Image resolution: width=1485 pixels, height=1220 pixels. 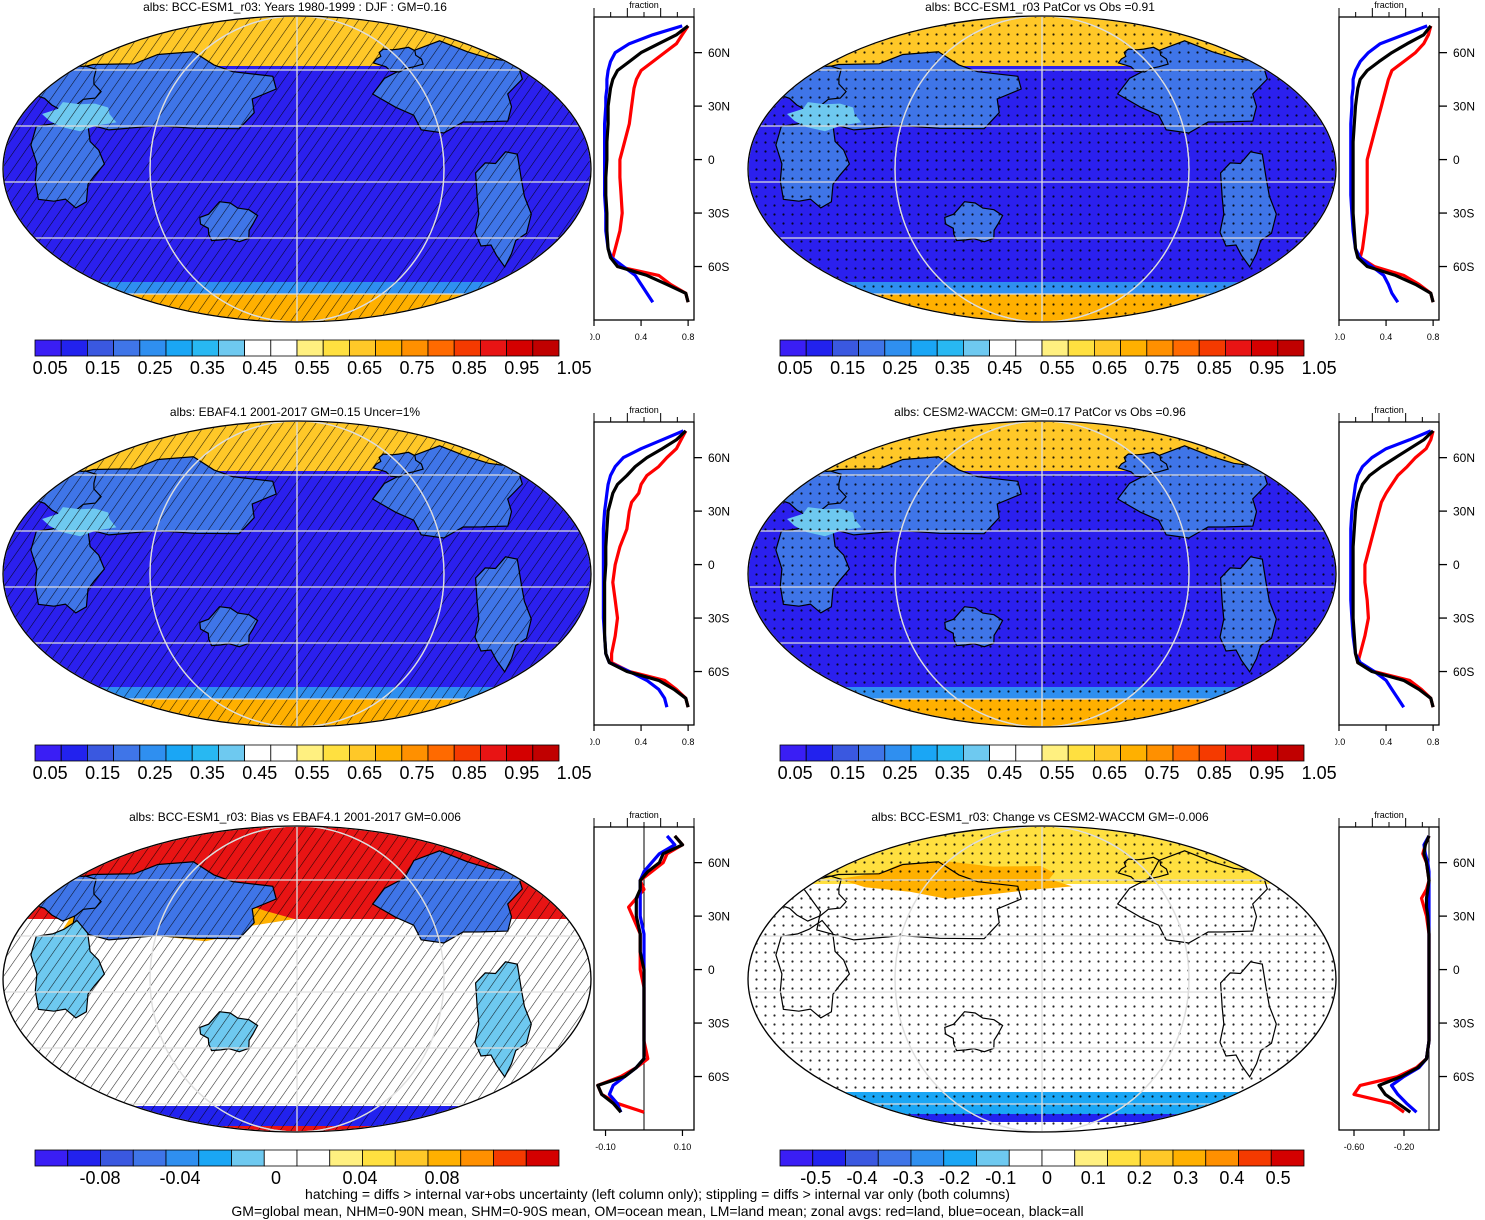 I want to click on colorbar-tick-label: 0.1, so click(x=1093, y=1178).